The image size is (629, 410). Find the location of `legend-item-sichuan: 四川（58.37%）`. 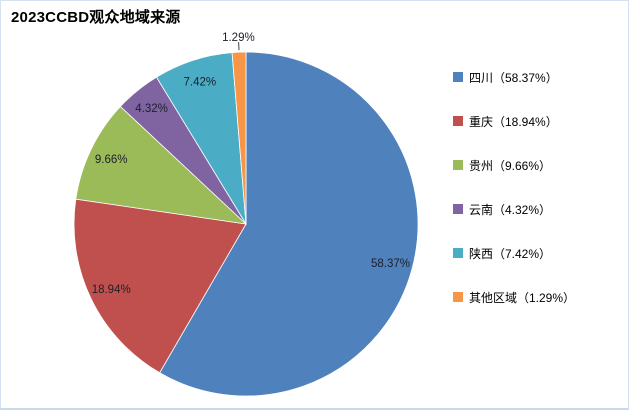

legend-item-sichuan: 四川（58.37%） is located at coordinates (514, 77).